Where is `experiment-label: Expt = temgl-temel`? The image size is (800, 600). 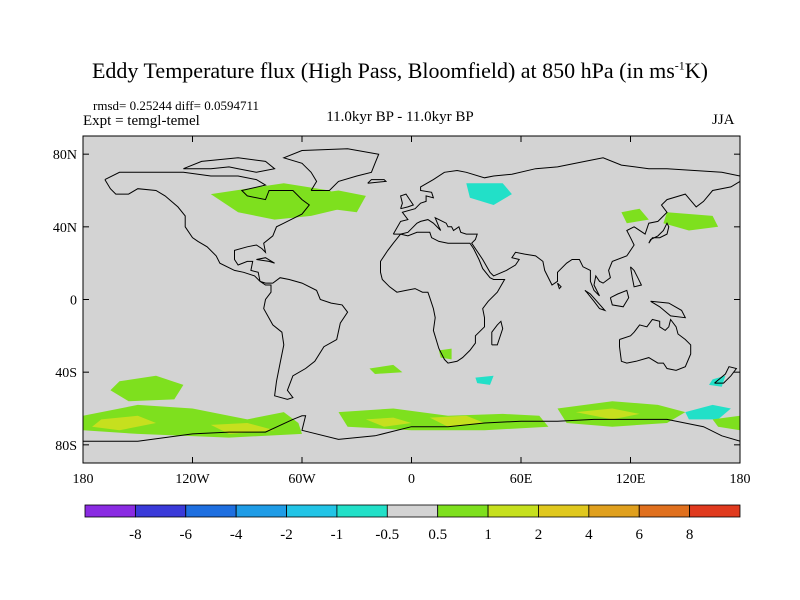 experiment-label: Expt = temgl-temel is located at coordinates (141, 121).